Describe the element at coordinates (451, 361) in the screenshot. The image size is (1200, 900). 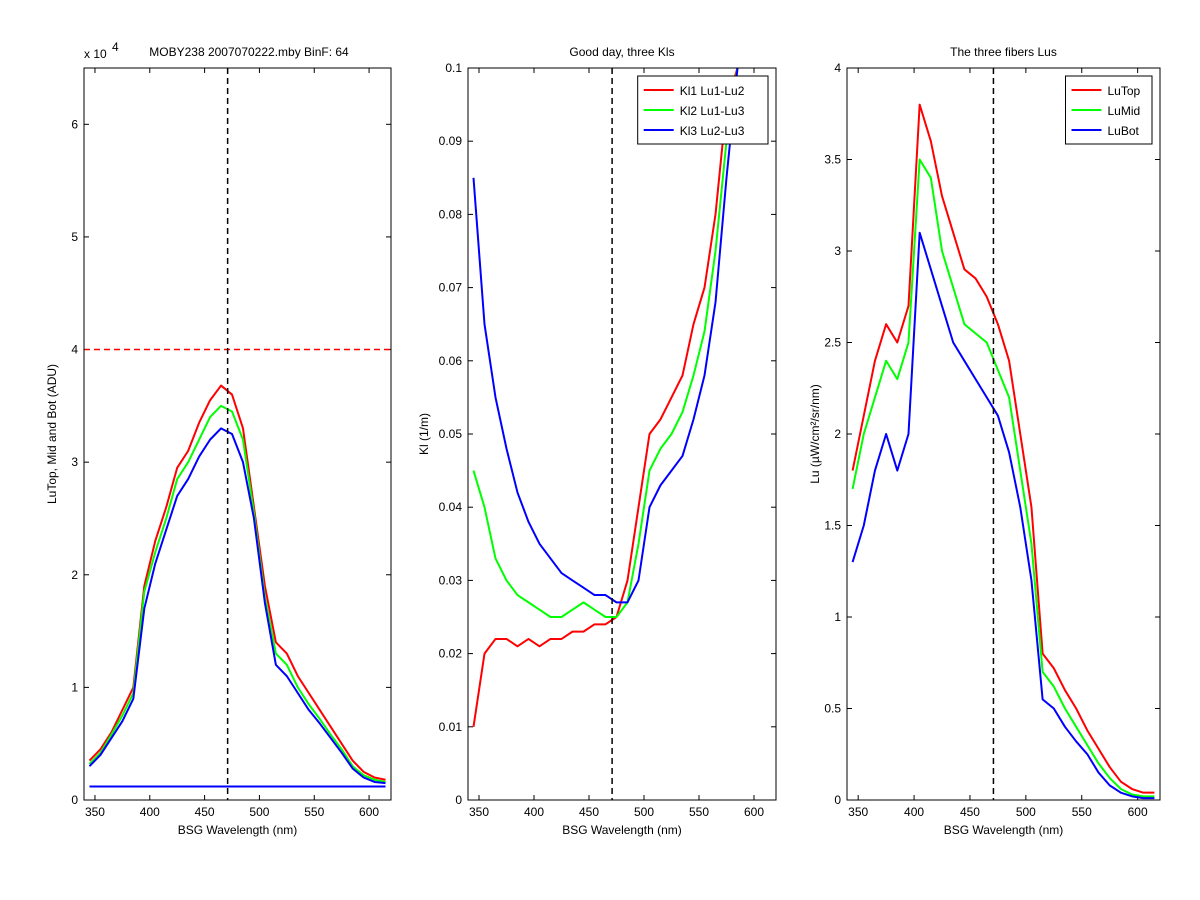
I see `y-tick-label: 0.06` at that location.